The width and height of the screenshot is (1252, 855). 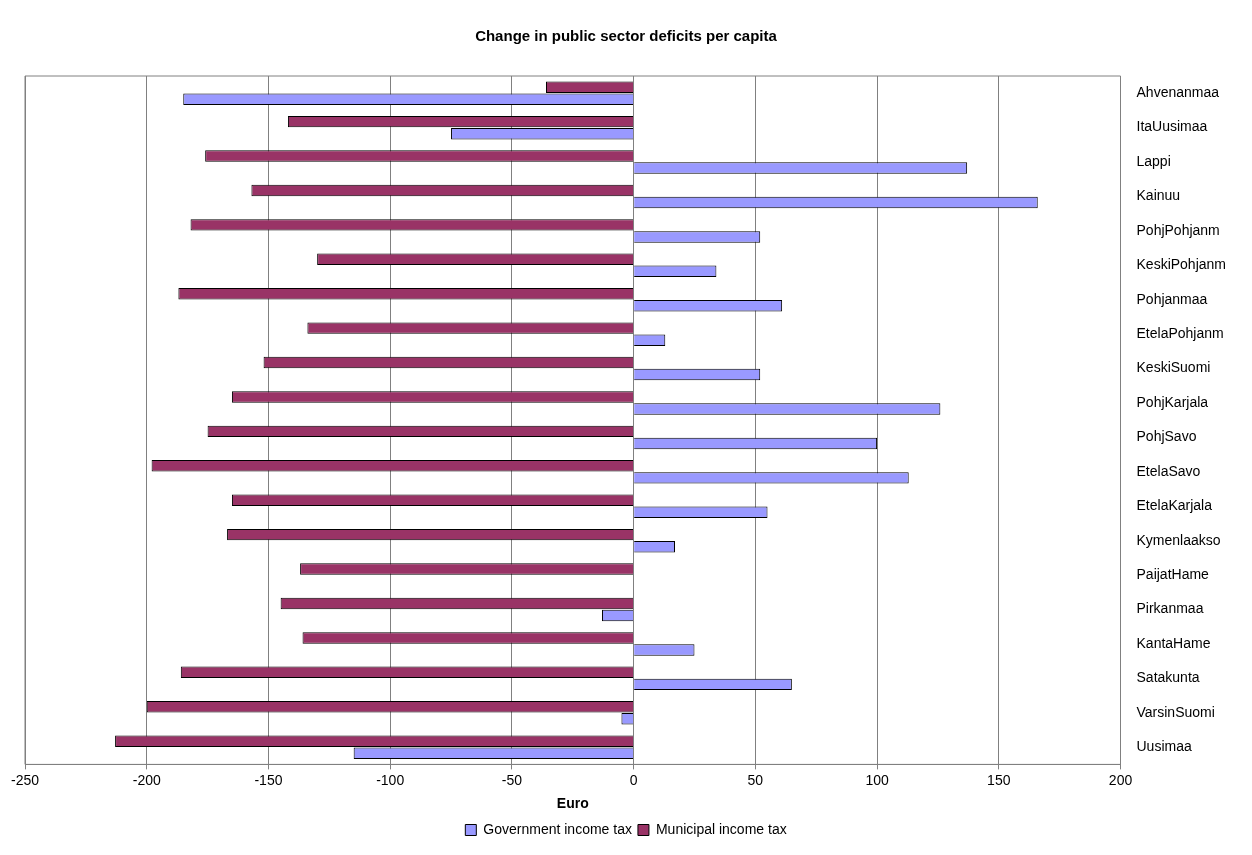 I want to click on y-tick-label: PaijatHame, so click(x=1173, y=573).